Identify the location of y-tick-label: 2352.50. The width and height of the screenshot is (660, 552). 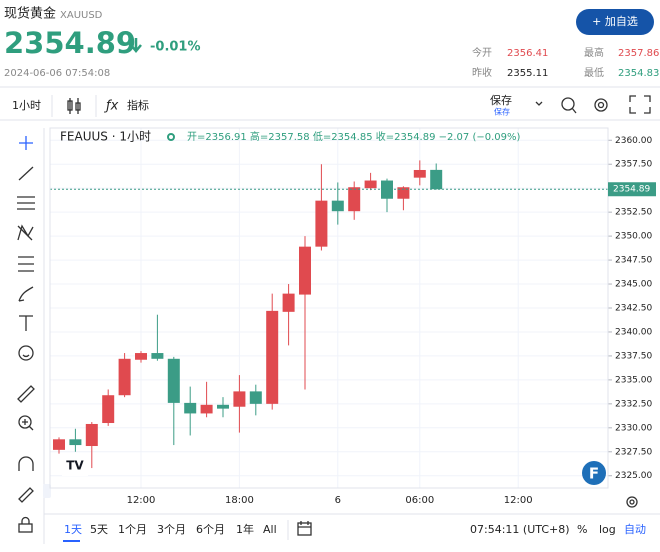
(633, 213).